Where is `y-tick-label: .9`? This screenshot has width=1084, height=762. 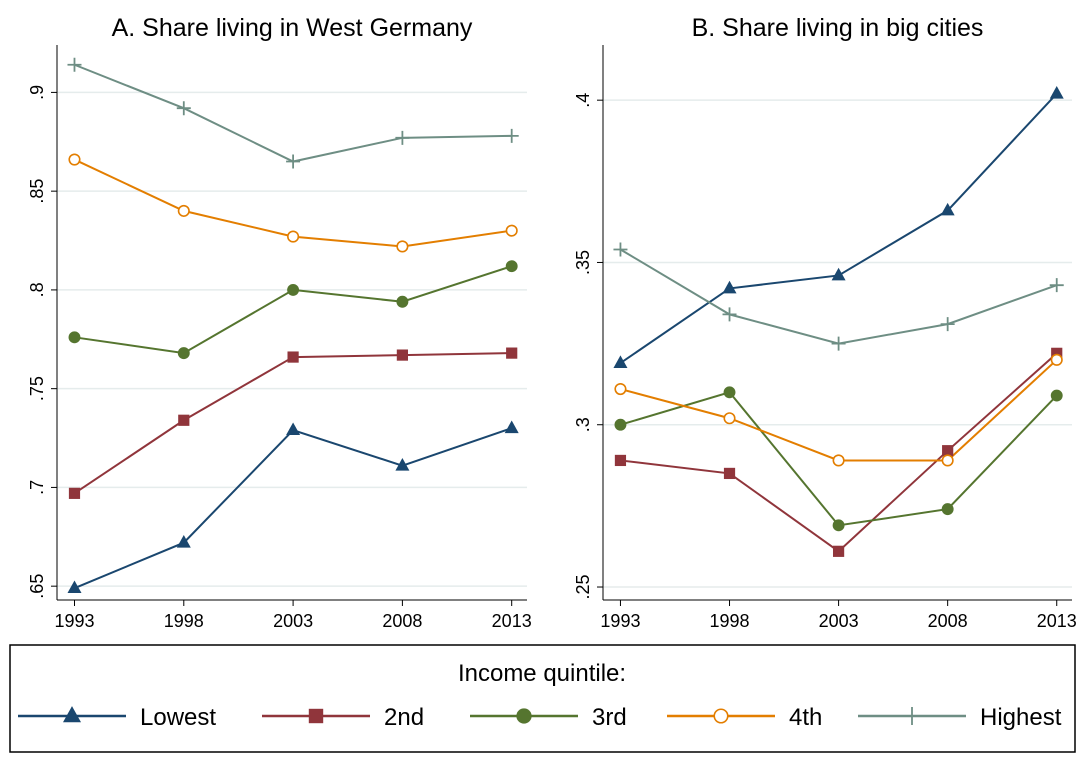
y-tick-label: .9 is located at coordinates (37, 92).